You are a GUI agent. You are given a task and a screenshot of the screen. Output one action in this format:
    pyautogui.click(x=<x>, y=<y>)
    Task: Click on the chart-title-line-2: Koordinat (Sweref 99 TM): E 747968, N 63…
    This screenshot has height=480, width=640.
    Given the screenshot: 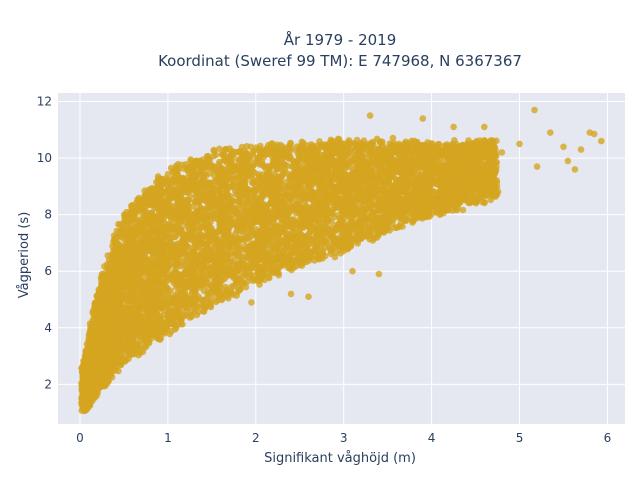 What is the action you would take?
    pyautogui.click(x=340, y=61)
    